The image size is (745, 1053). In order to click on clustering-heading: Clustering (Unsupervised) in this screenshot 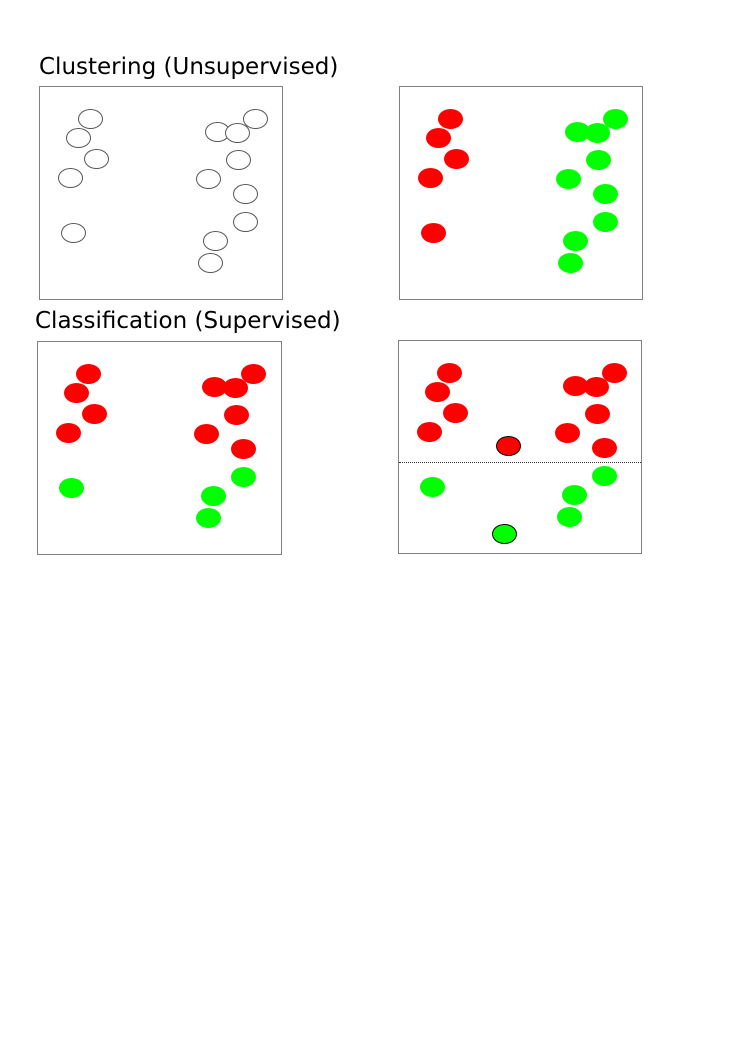, I will do `click(189, 67)`.